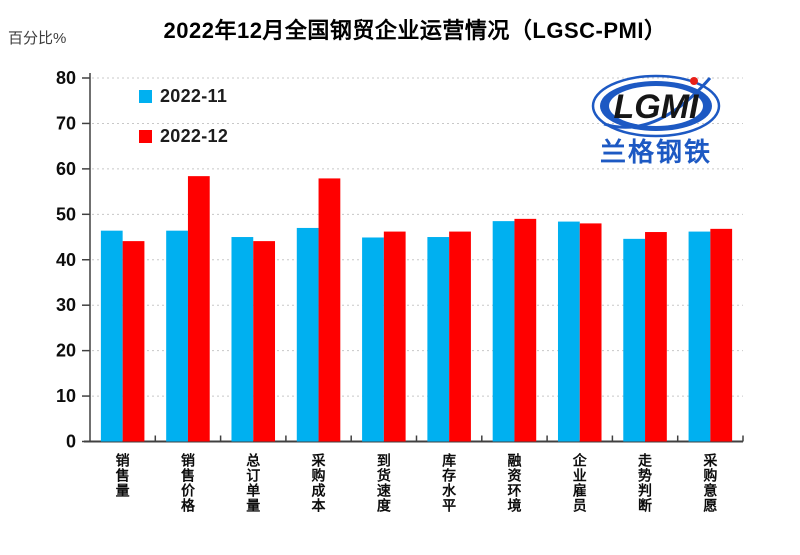  Describe the element at coordinates (37, 38) in the screenshot. I see `y-axis-unit-label: 百分比%` at that location.